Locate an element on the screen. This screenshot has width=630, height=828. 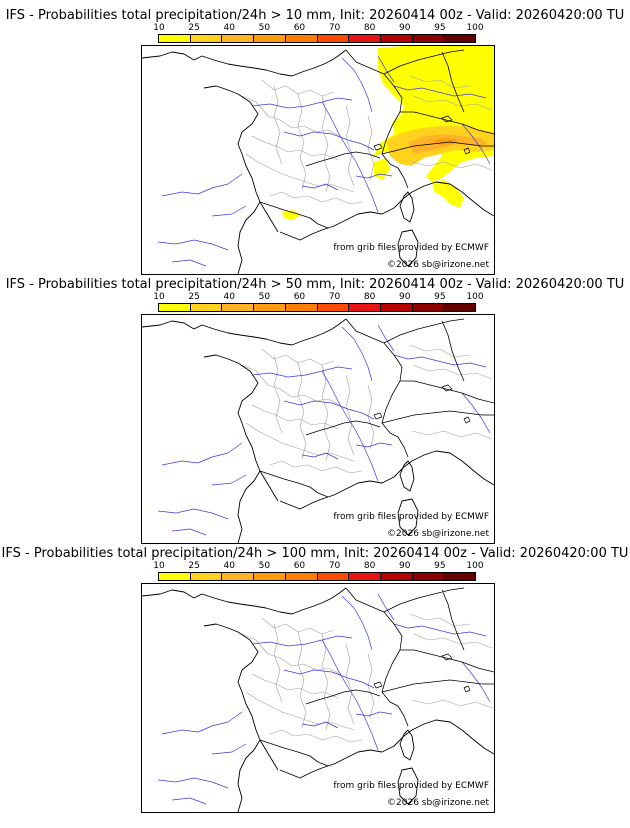
colorbar-tick: 70 is located at coordinates (334, 566).